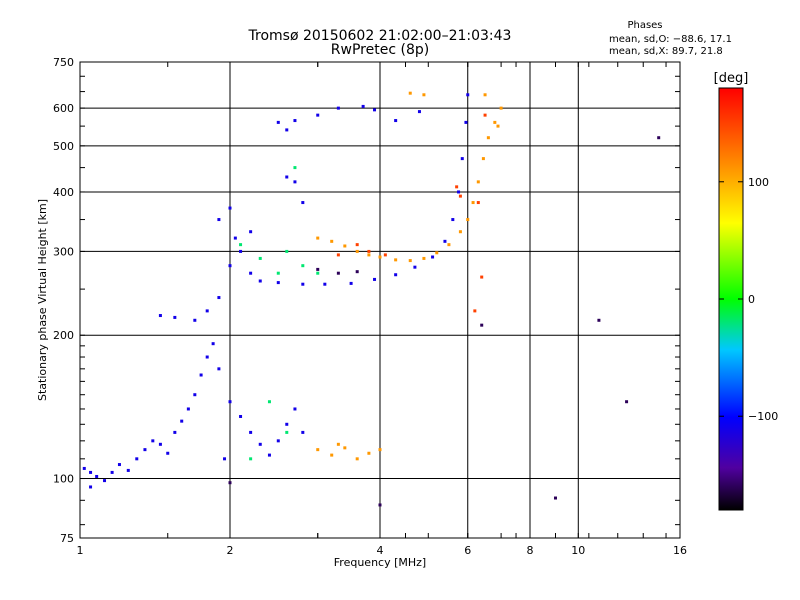 The height and width of the screenshot is (600, 800). I want to click on chart-title: Tromsø 20150602 21:02:00–21:03:43, so click(380, 36).